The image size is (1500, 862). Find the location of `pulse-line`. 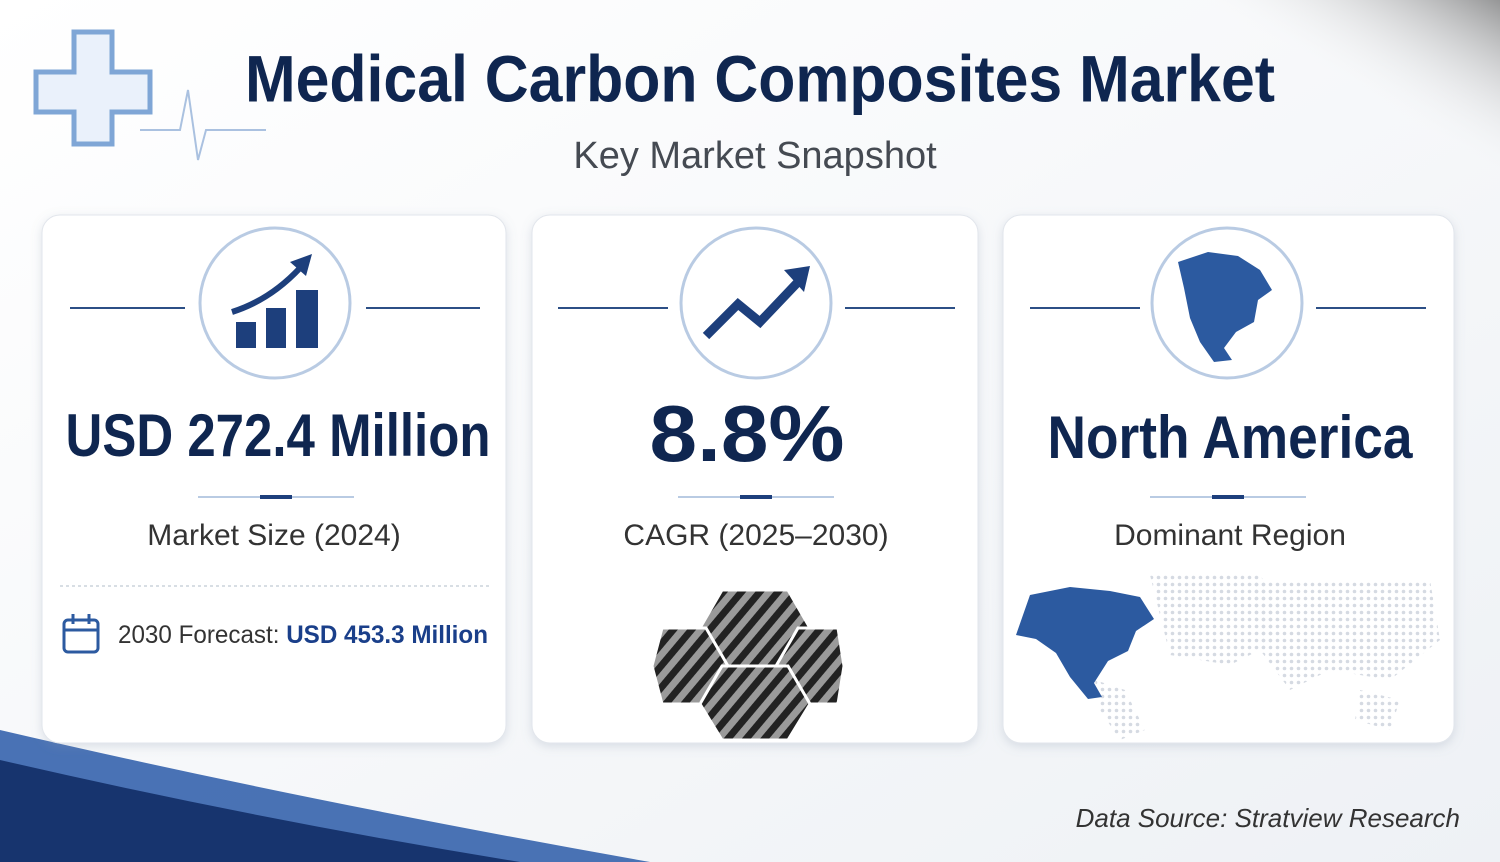

pulse-line is located at coordinates (203, 125).